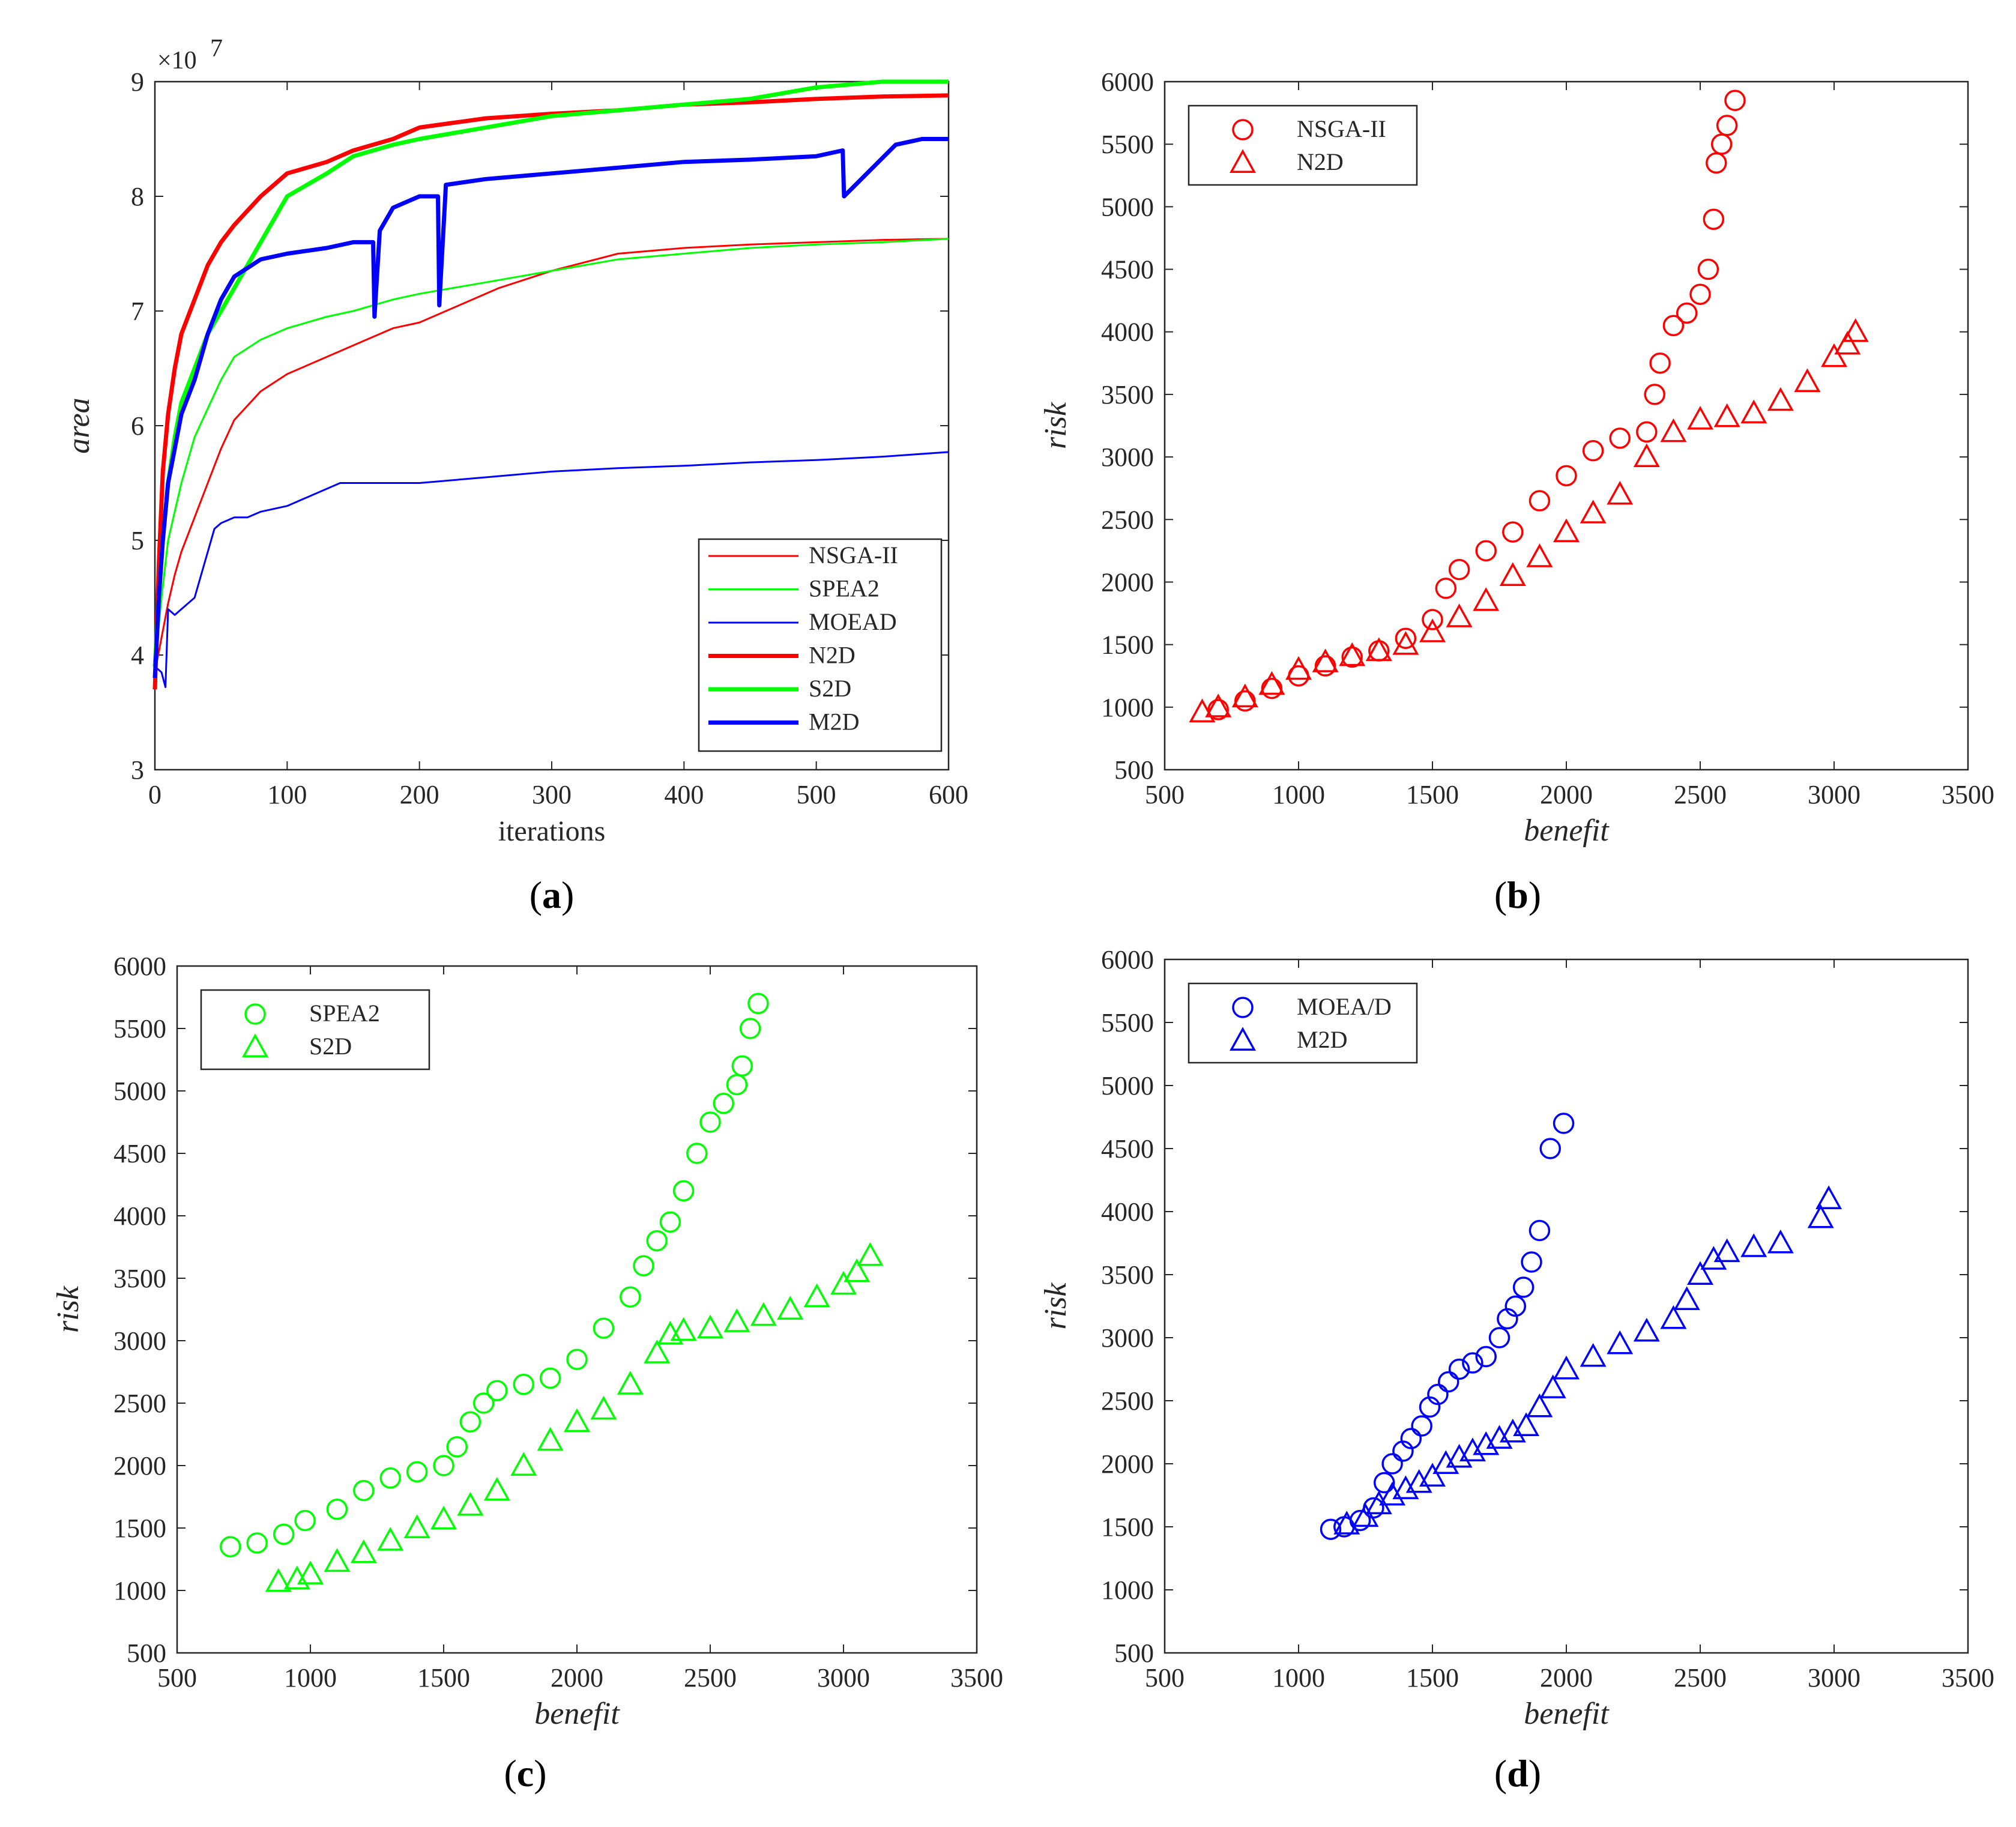 The image size is (2016, 1827). What do you see at coordinates (1243, 1039) in the screenshot?
I see `legend-marker-m2d` at bounding box center [1243, 1039].